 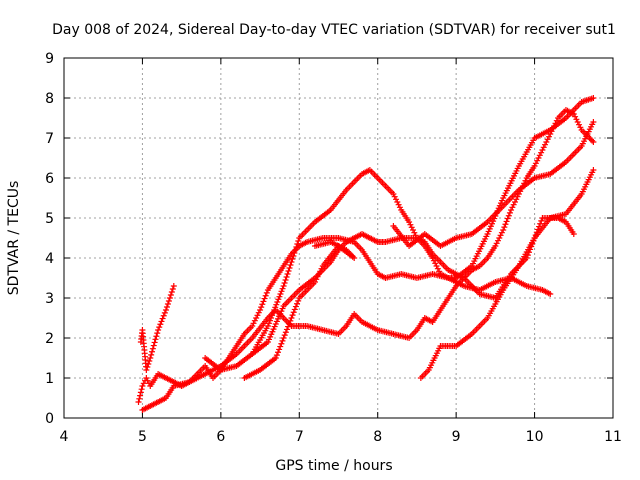 I want to click on x-tick-label: 10, so click(x=535, y=437).